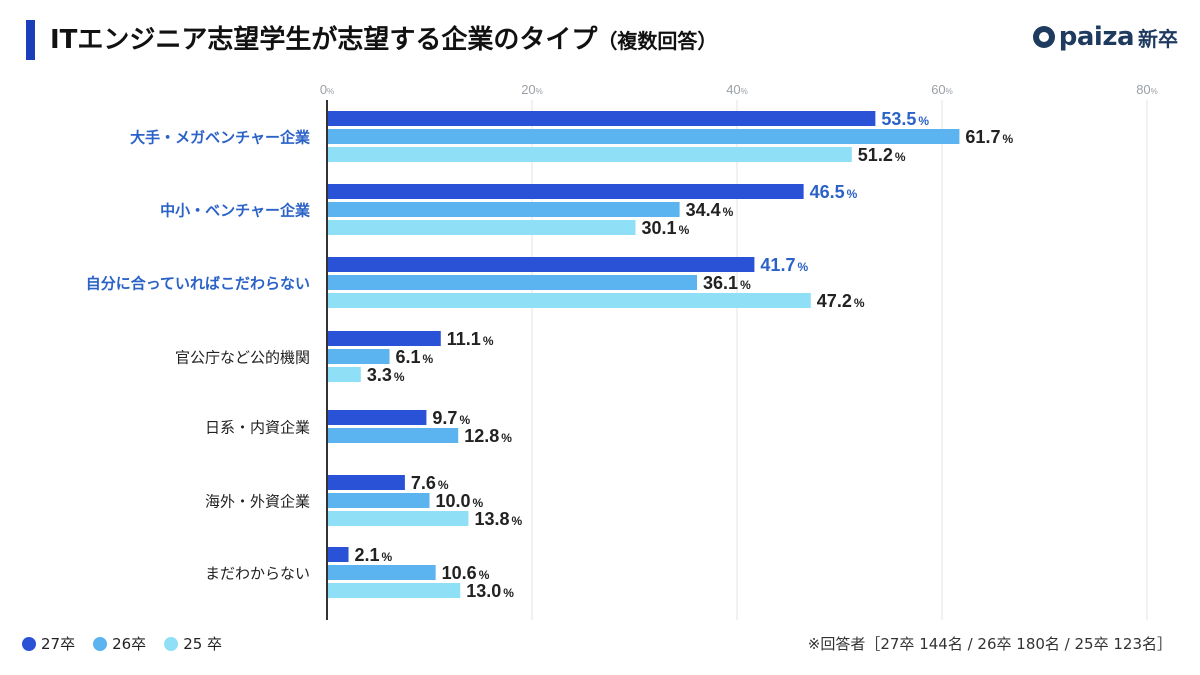  What do you see at coordinates (430, 483) in the screenshot?
I see `value-label-27-5: 7.6%` at bounding box center [430, 483].